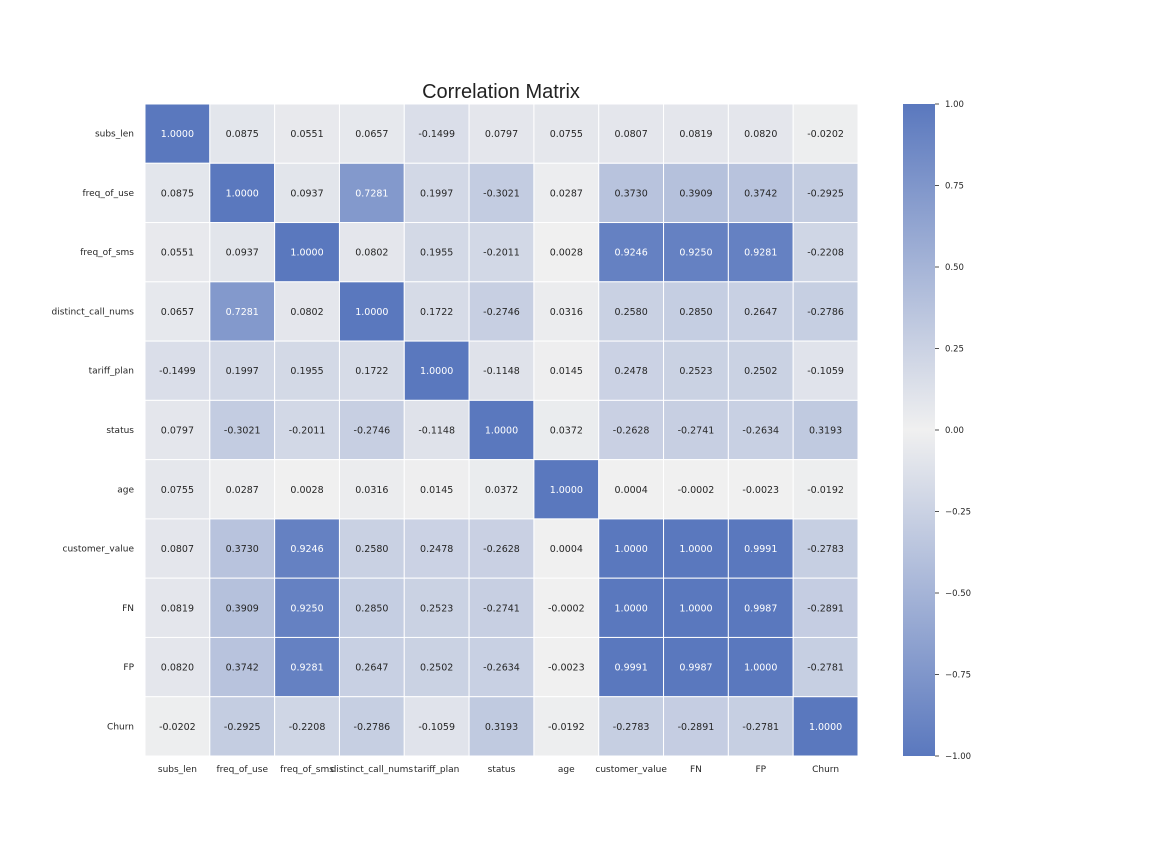  I want to click on heatmap-cell-tariff_plan-freq_of_use, so click(242, 370).